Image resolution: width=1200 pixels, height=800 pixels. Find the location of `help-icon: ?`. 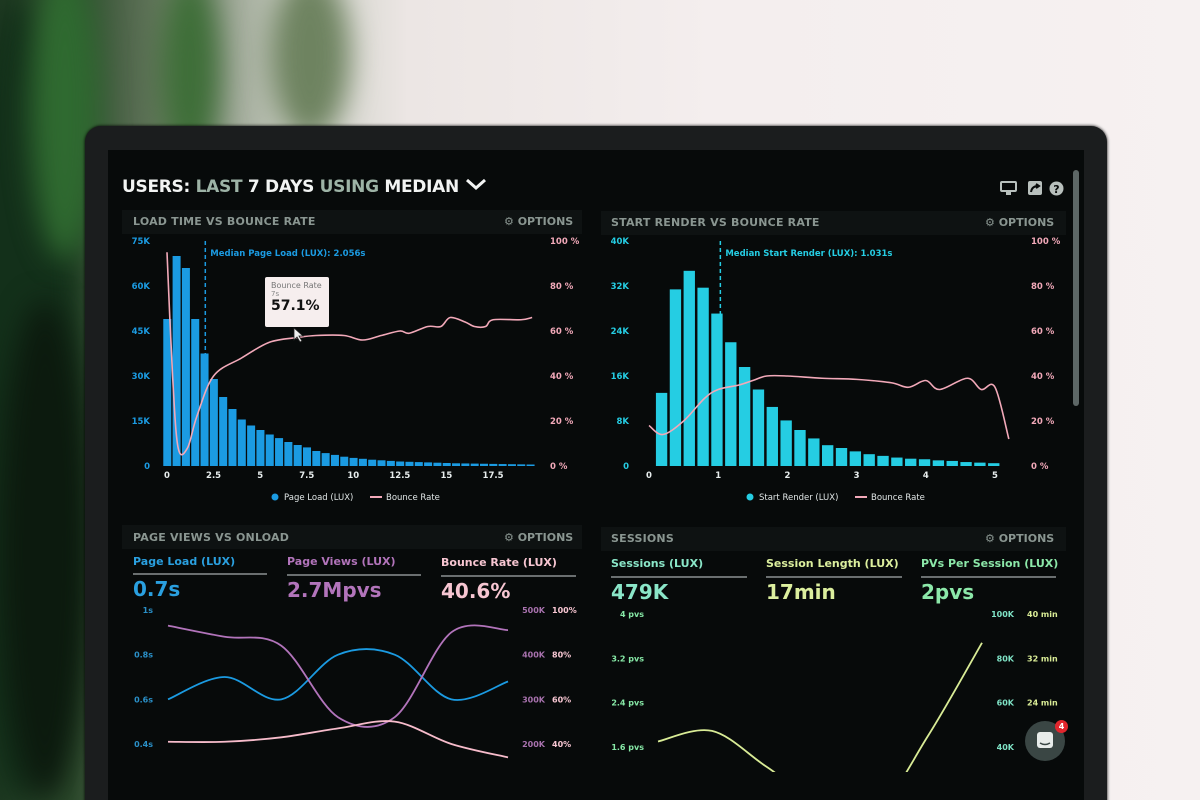

help-icon: ? is located at coordinates (1056, 188).